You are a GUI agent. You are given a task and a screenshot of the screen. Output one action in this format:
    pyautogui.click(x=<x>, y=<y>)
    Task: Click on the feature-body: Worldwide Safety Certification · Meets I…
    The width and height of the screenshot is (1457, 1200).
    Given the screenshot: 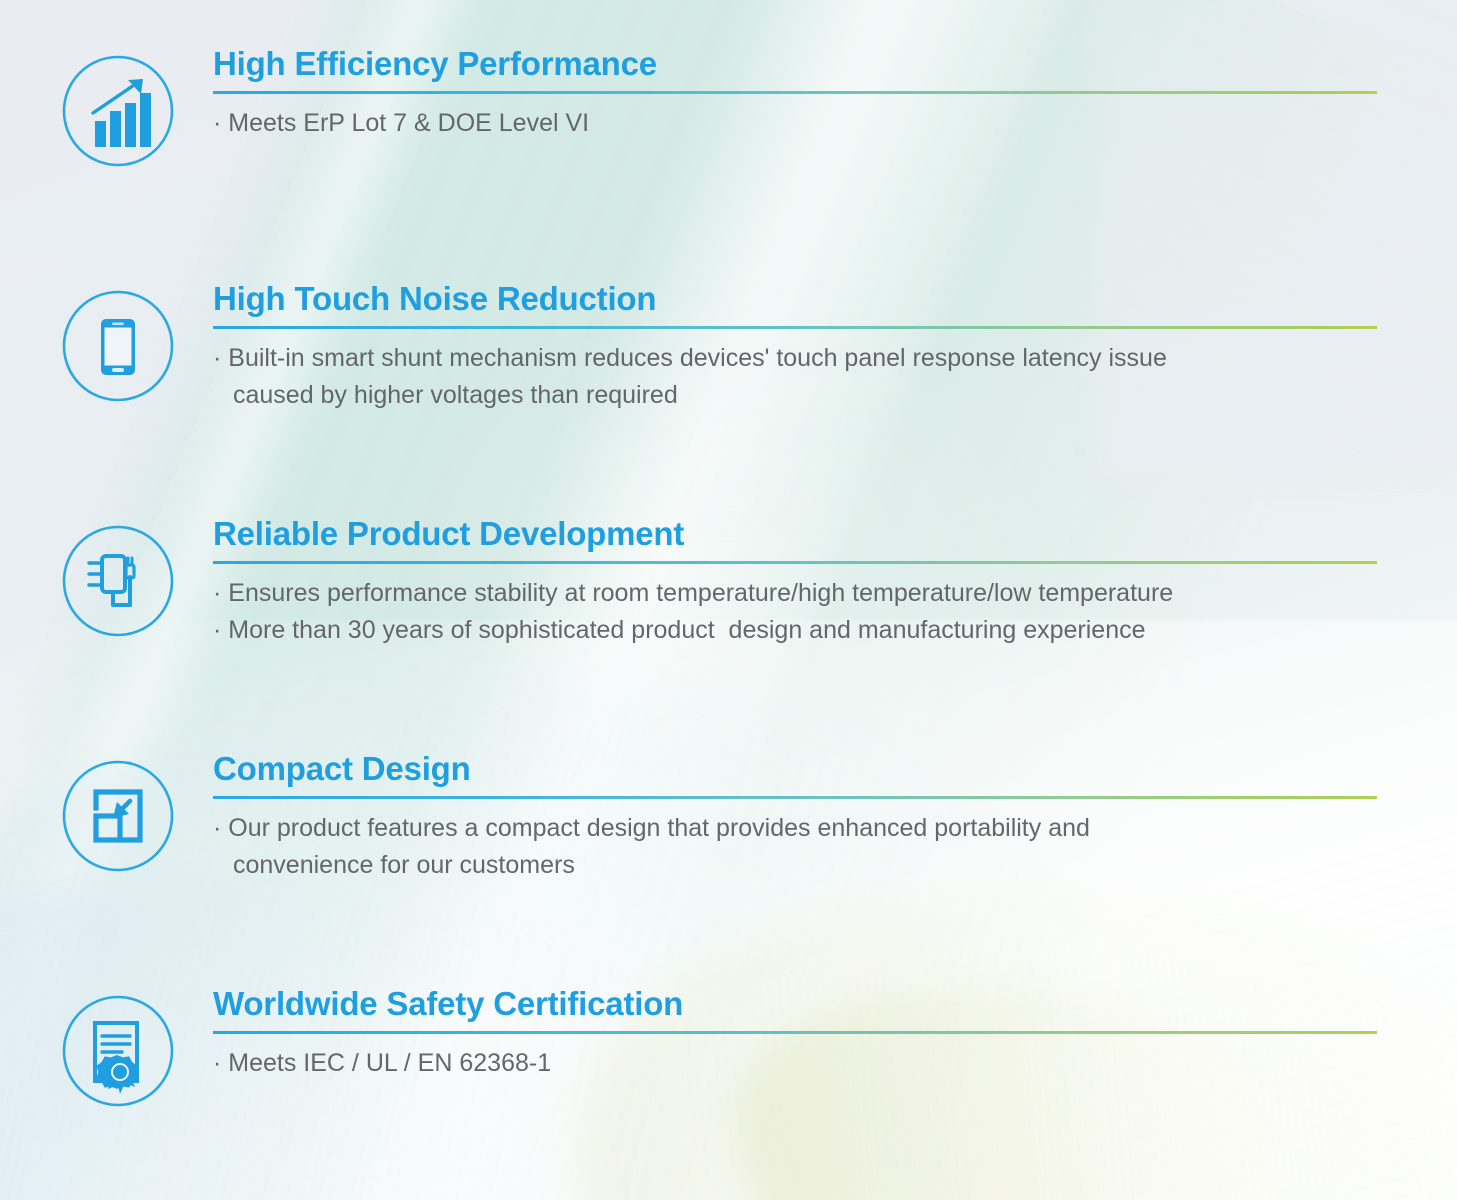 What is the action you would take?
    pyautogui.click(x=795, y=1034)
    